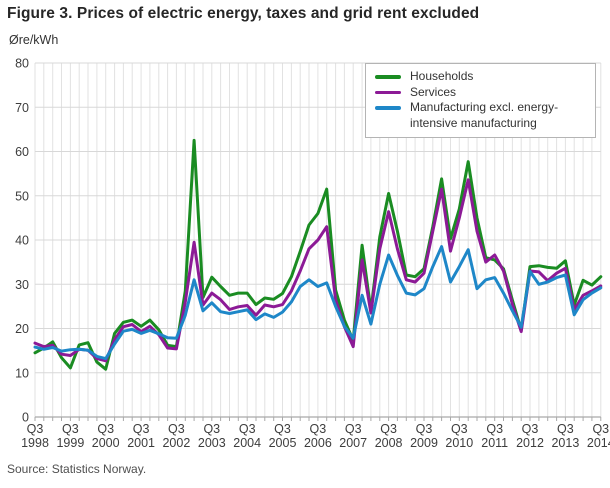 The height and width of the screenshot is (488, 610). Describe the element at coordinates (353, 443) in the screenshot. I see `svg-text: 2007` at that location.